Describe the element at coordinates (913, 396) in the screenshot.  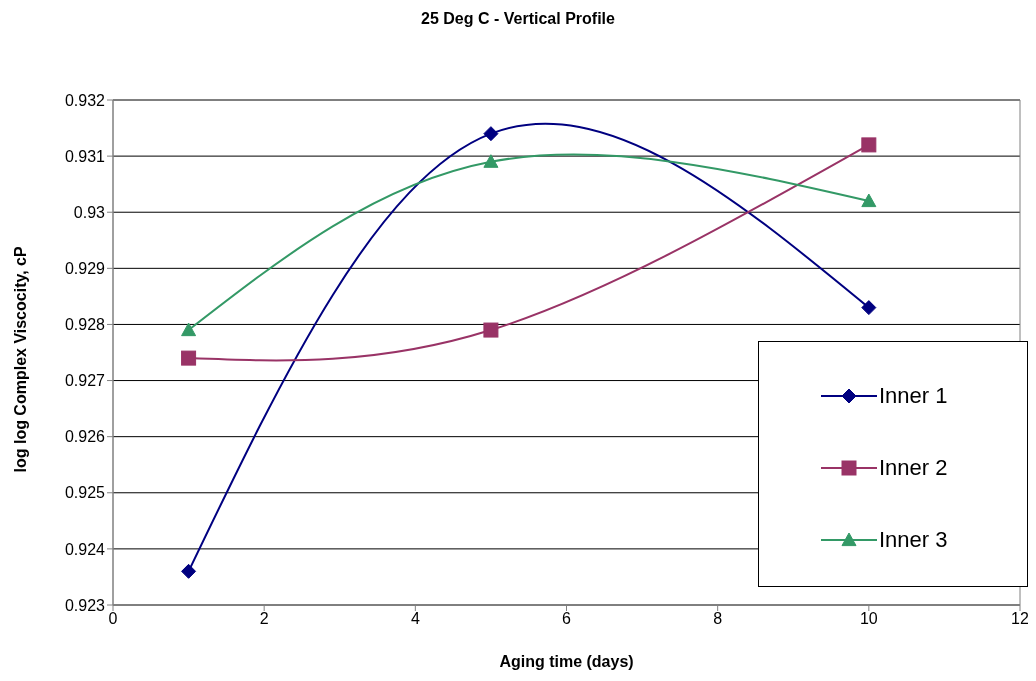
I see `legend-label: Inner 1` at that location.